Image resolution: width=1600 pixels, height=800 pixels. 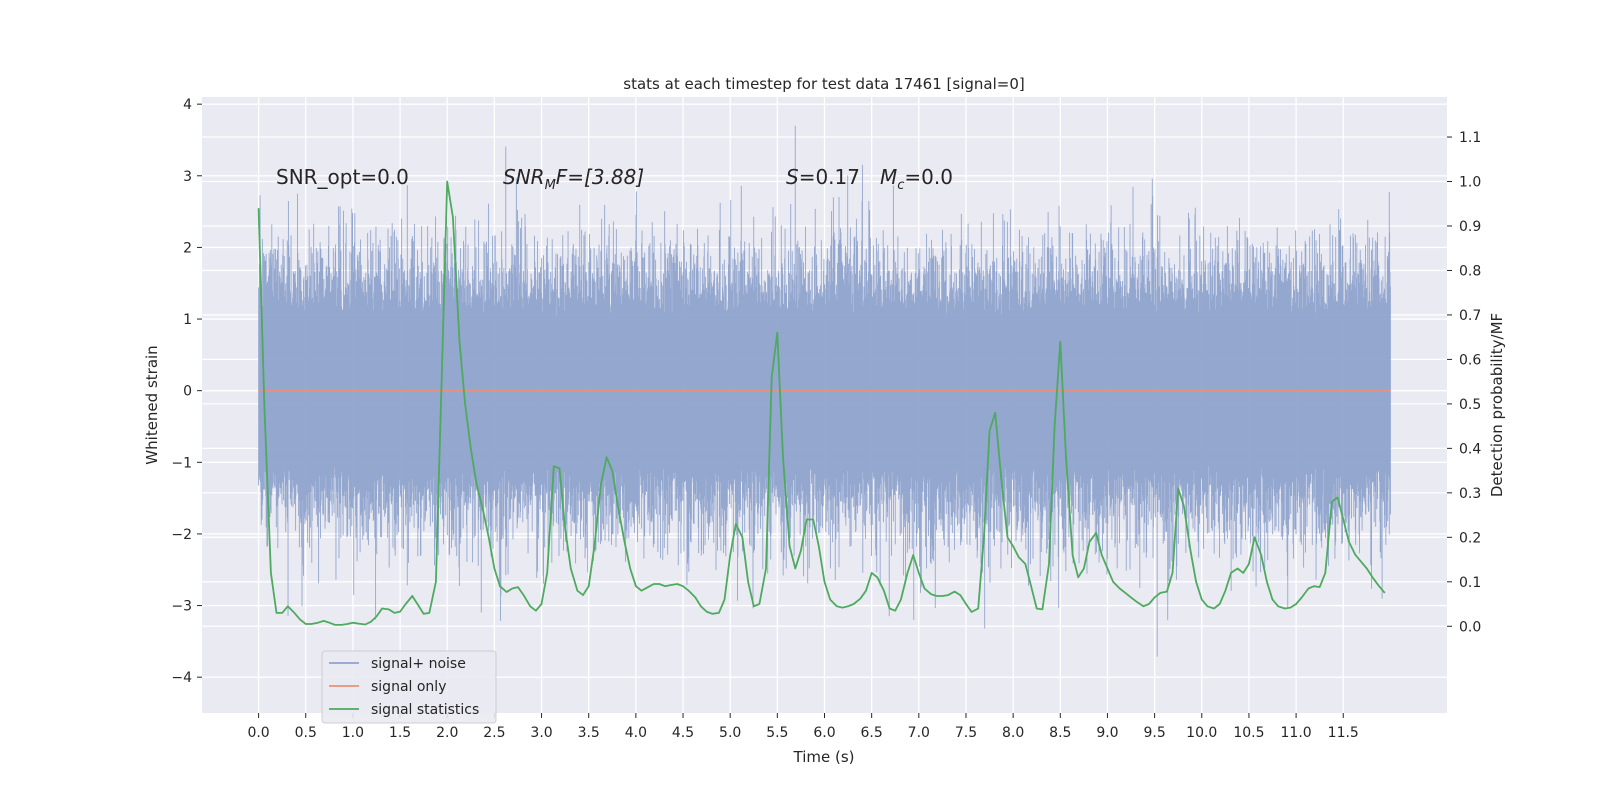 I want to click on legend-label-stats: signal statistics, so click(x=425, y=710).